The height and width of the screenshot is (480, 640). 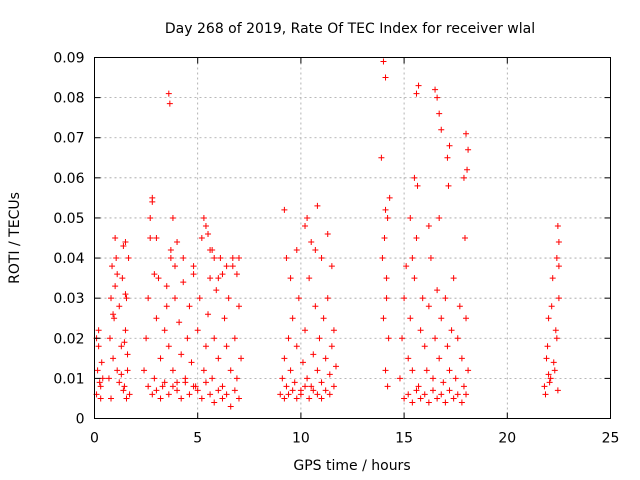 I want to click on y-tick-label: 0.05, so click(x=68, y=219).